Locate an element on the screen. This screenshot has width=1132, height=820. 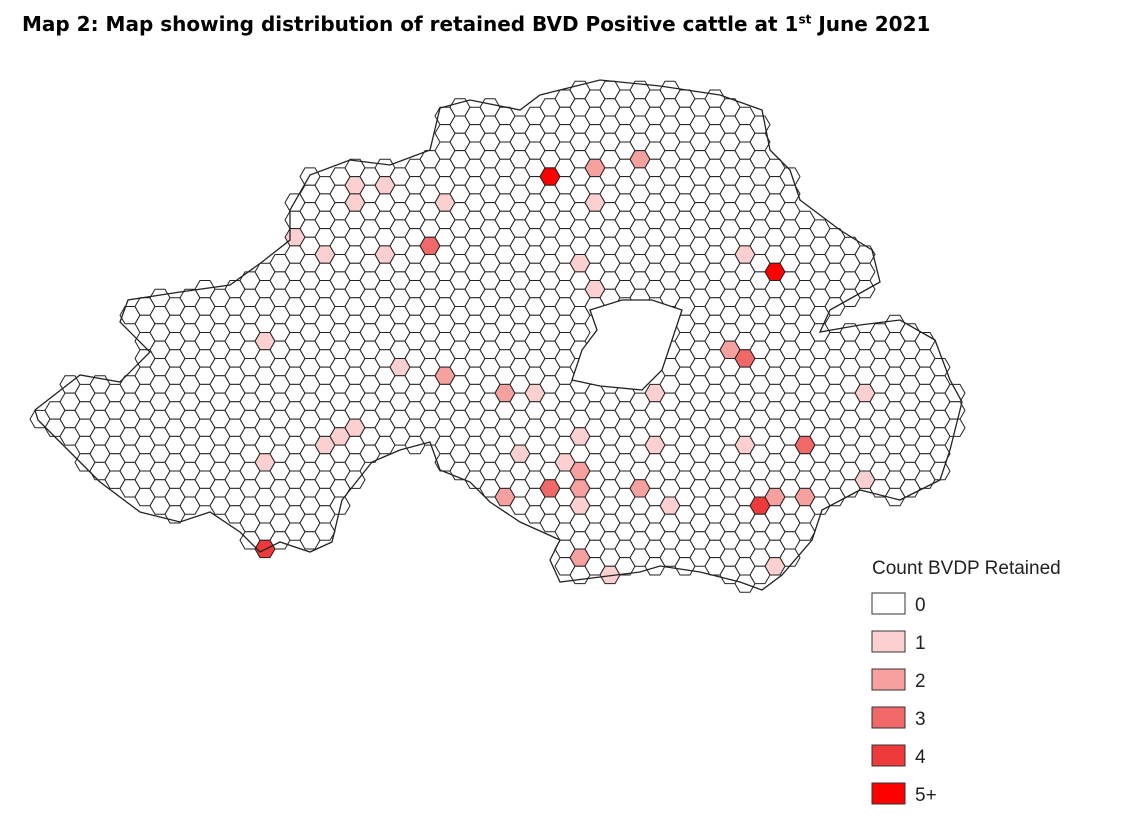
legend-label: 1 is located at coordinates (920, 643).